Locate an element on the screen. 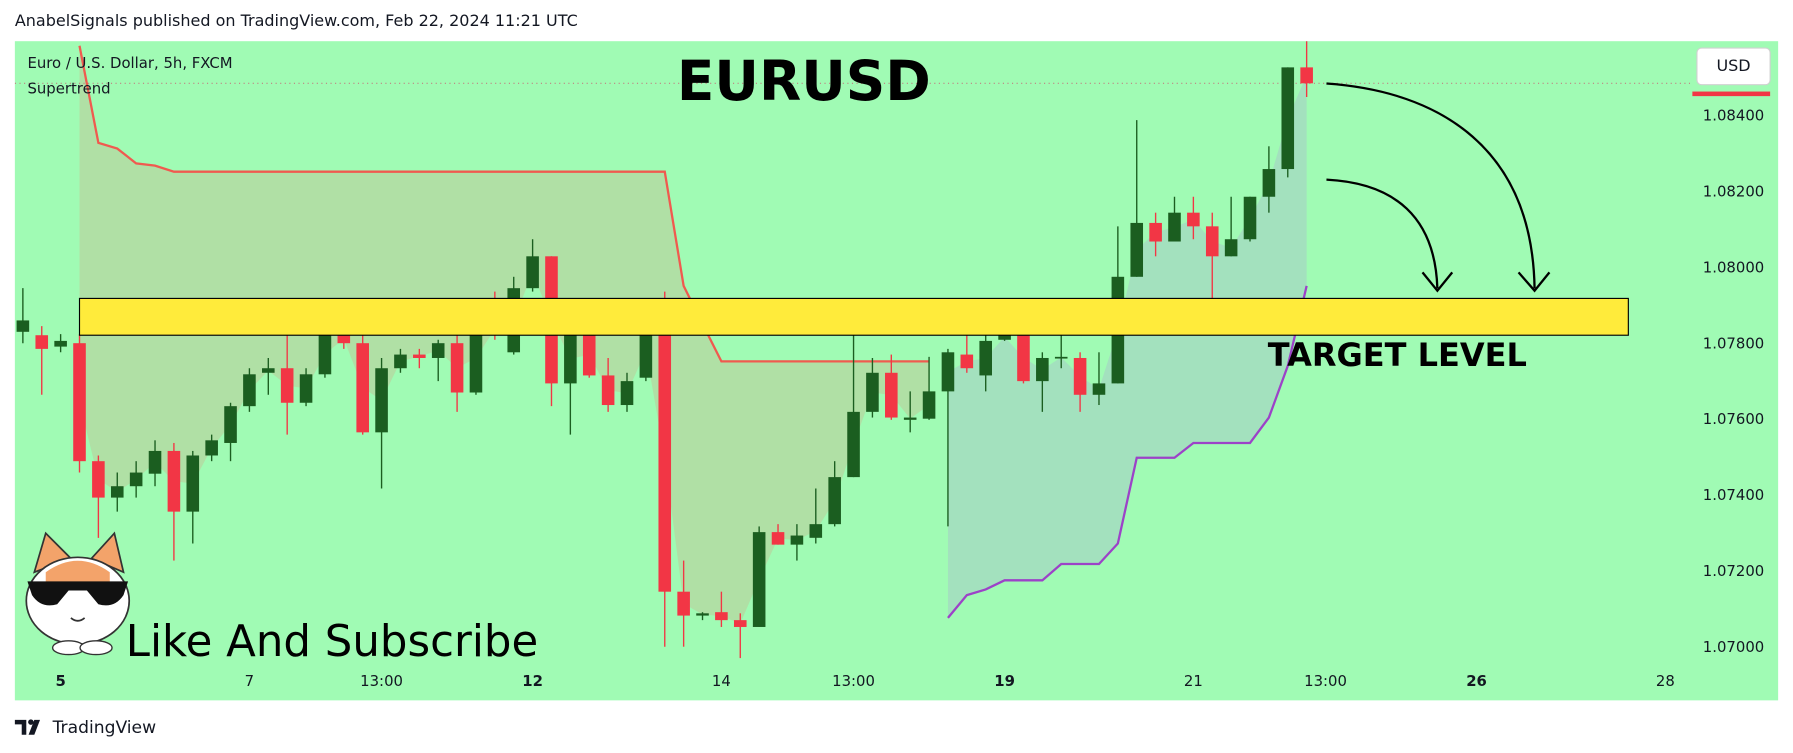 This screenshot has width=1793, height=753. annotation: Like And Subscribe is located at coordinates (332, 642).